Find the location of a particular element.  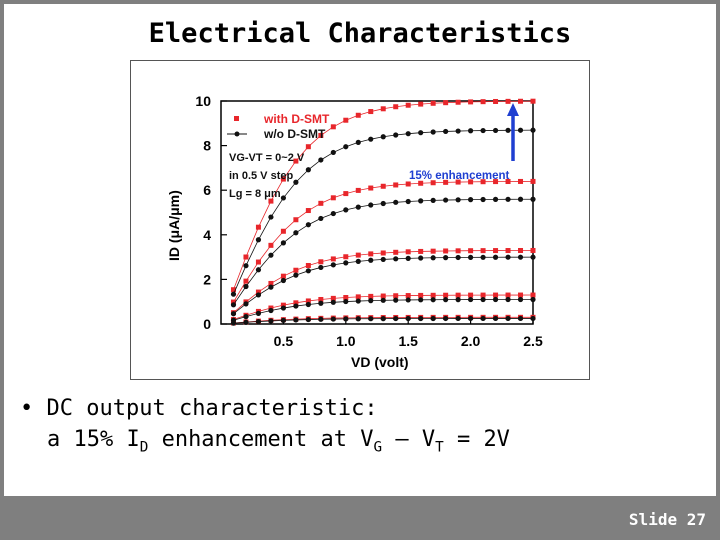

slide-number: Slide 27 is located at coordinates (667, 519).